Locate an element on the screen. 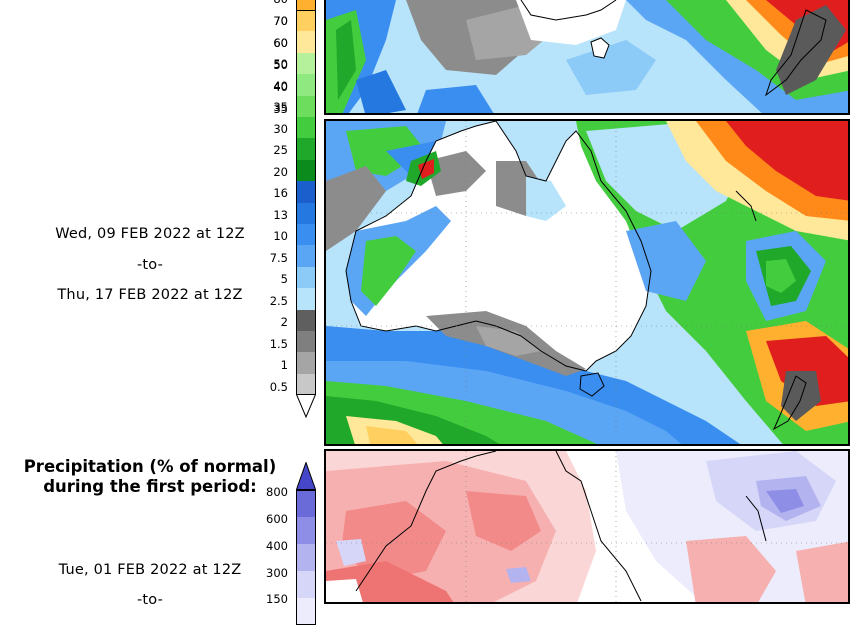 The width and height of the screenshot is (850, 625). precip-map-top is located at coordinates (587, 56).